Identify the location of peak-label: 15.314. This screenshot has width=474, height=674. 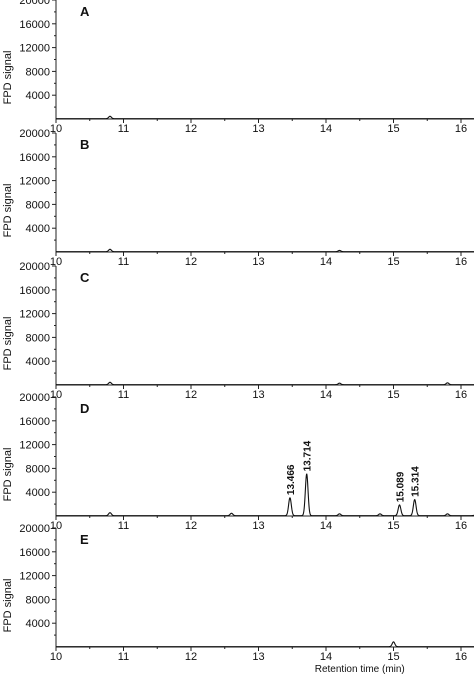
(416, 481).